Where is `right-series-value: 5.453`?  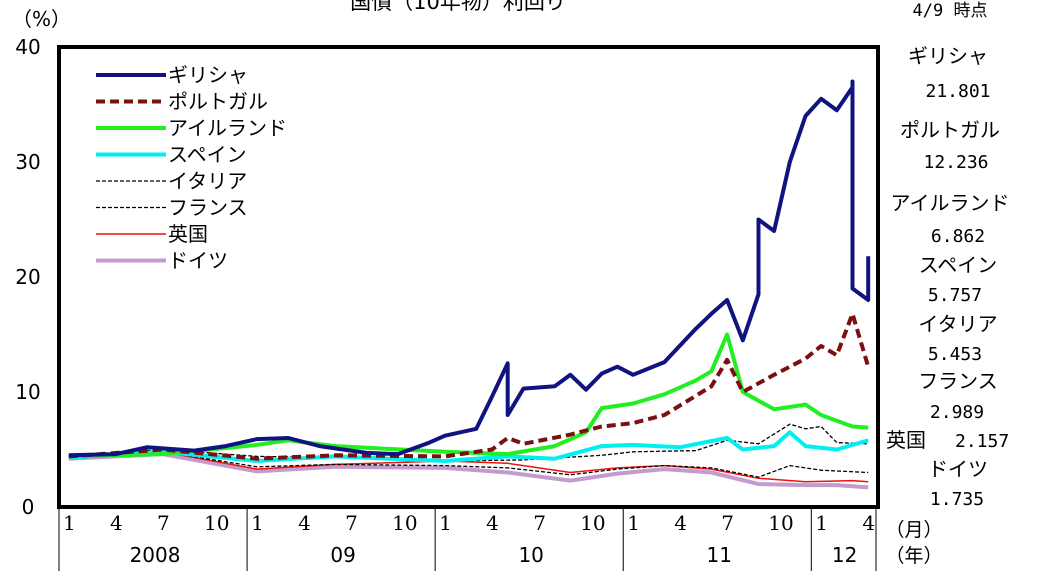 right-series-value: 5.453 is located at coordinates (955, 354).